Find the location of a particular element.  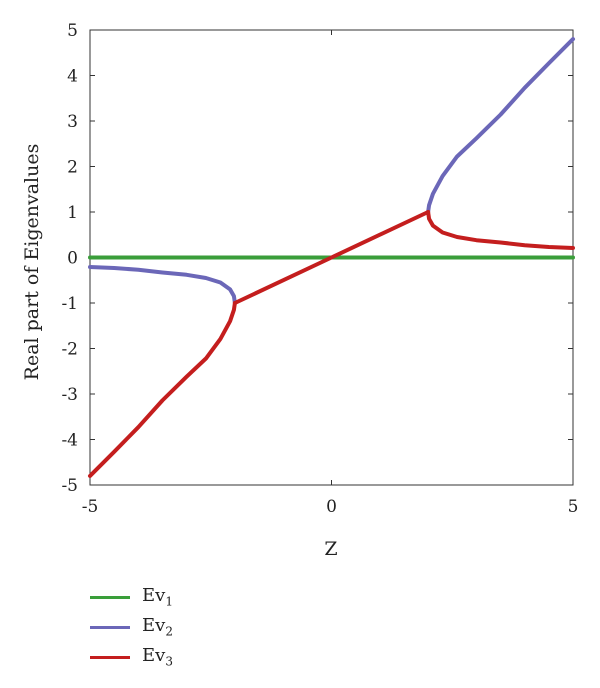

legend-label: Ev2 is located at coordinates (157, 627).